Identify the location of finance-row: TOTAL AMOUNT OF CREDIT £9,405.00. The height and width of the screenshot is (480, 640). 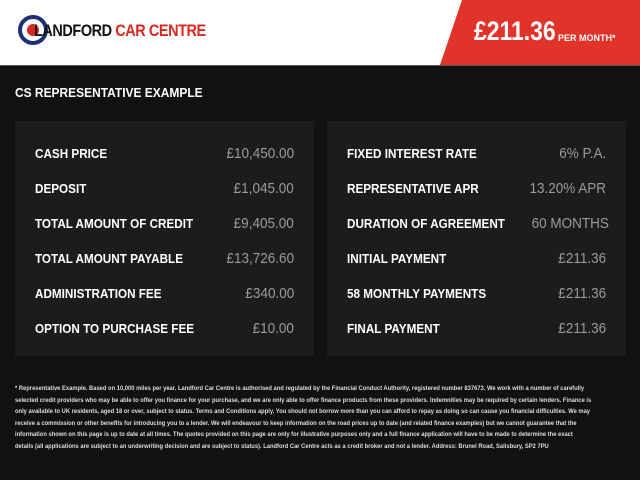
(164, 223).